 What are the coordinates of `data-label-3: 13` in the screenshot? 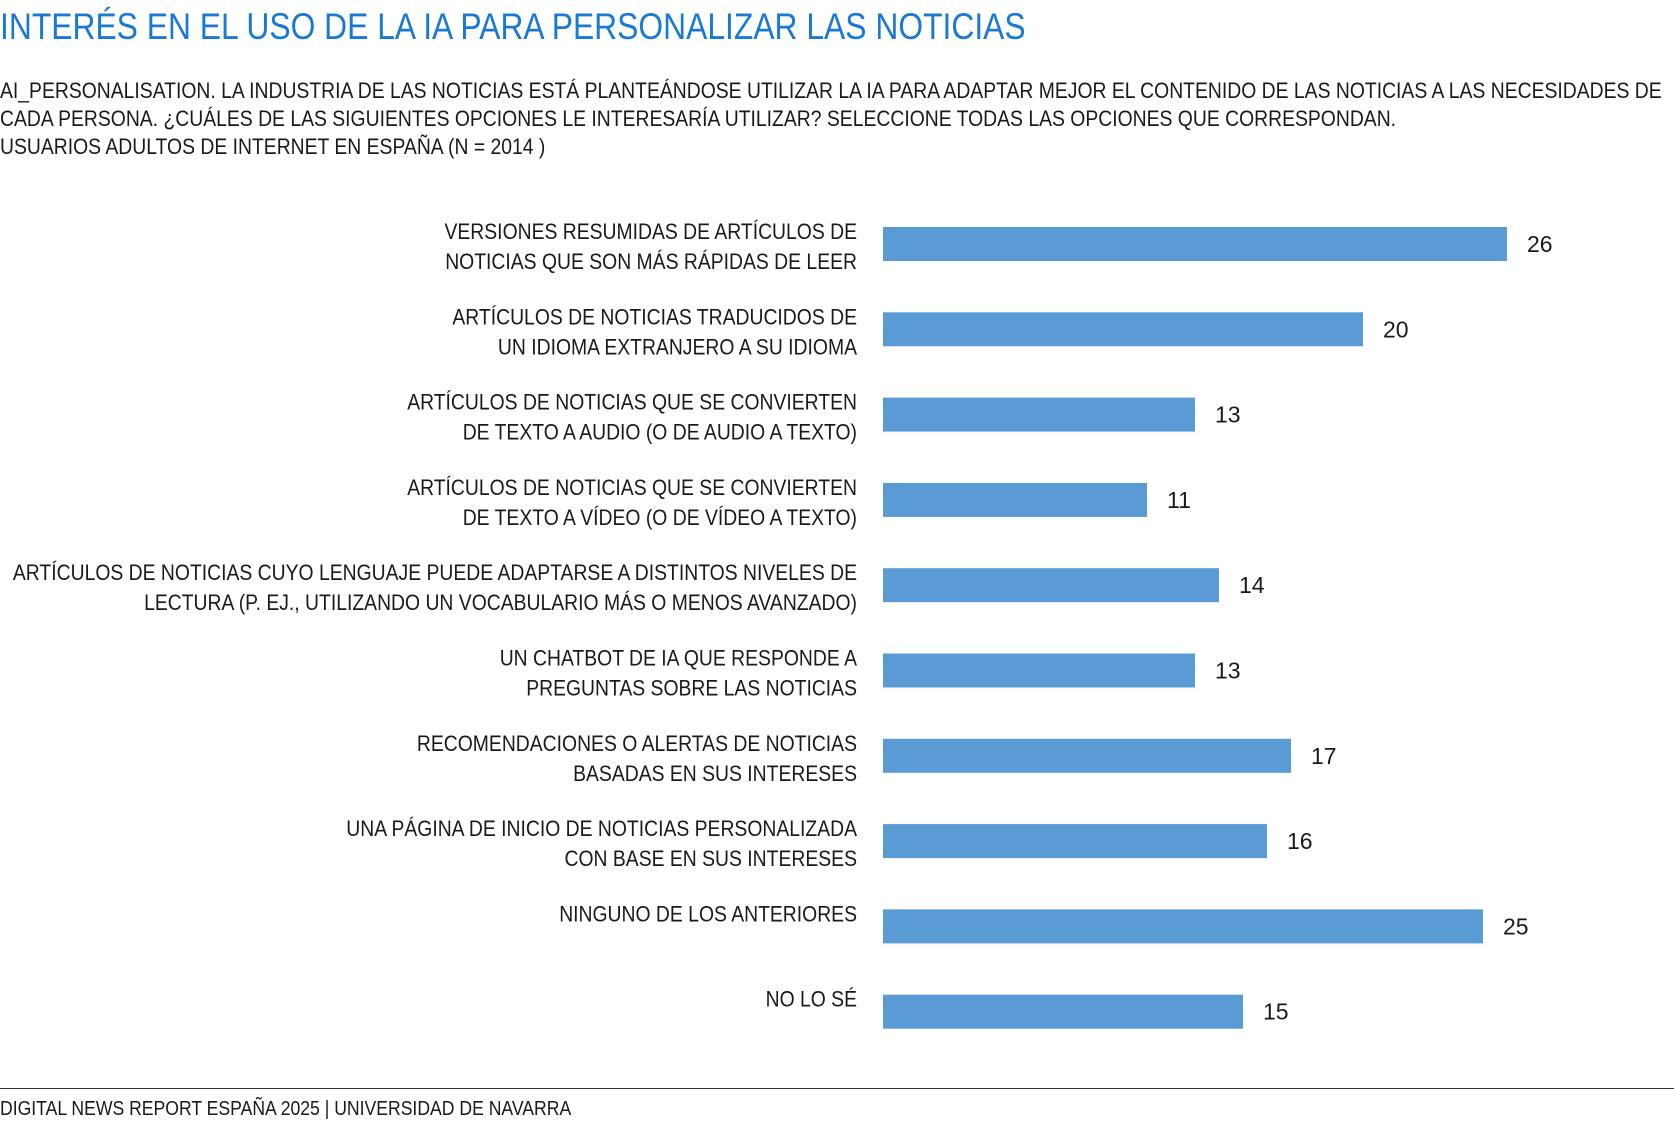 It's located at (1228, 415).